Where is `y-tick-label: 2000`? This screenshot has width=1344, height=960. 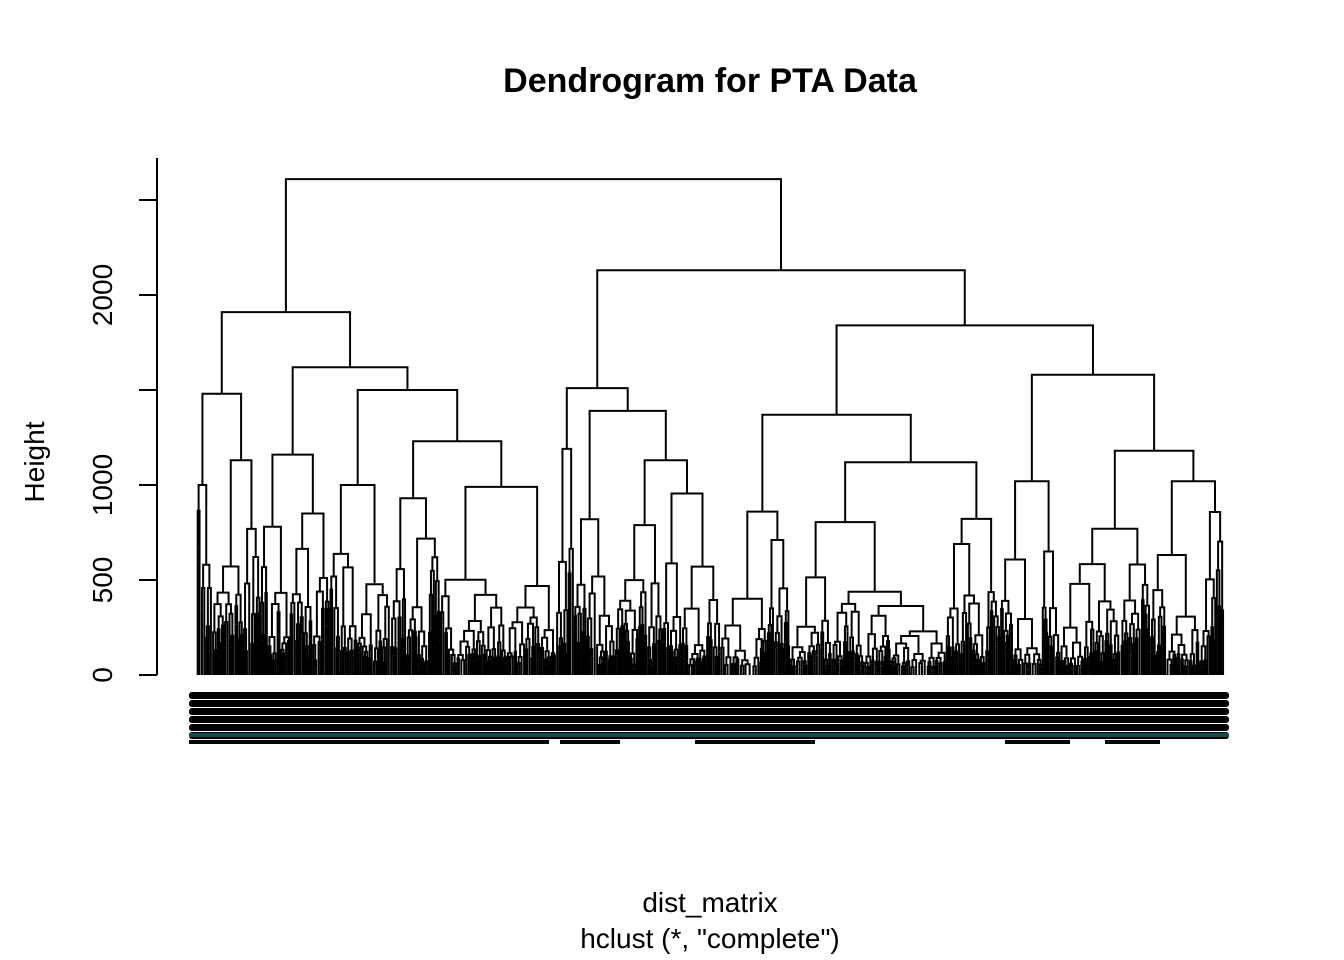
y-tick-label: 2000 is located at coordinates (102, 295).